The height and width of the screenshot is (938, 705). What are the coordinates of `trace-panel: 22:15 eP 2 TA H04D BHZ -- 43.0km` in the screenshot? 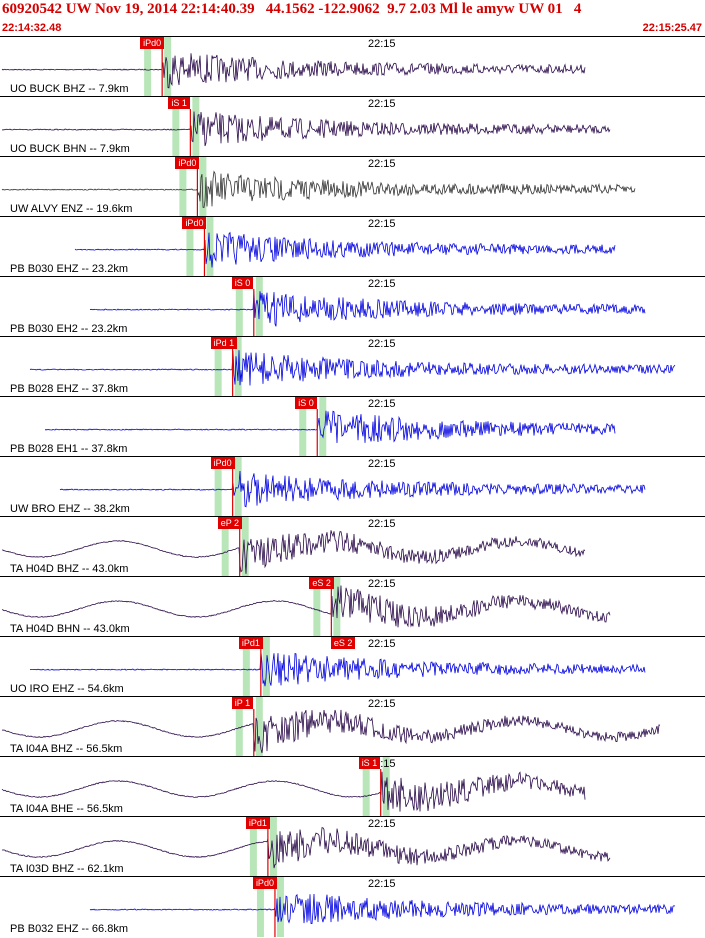 It's located at (352, 546).